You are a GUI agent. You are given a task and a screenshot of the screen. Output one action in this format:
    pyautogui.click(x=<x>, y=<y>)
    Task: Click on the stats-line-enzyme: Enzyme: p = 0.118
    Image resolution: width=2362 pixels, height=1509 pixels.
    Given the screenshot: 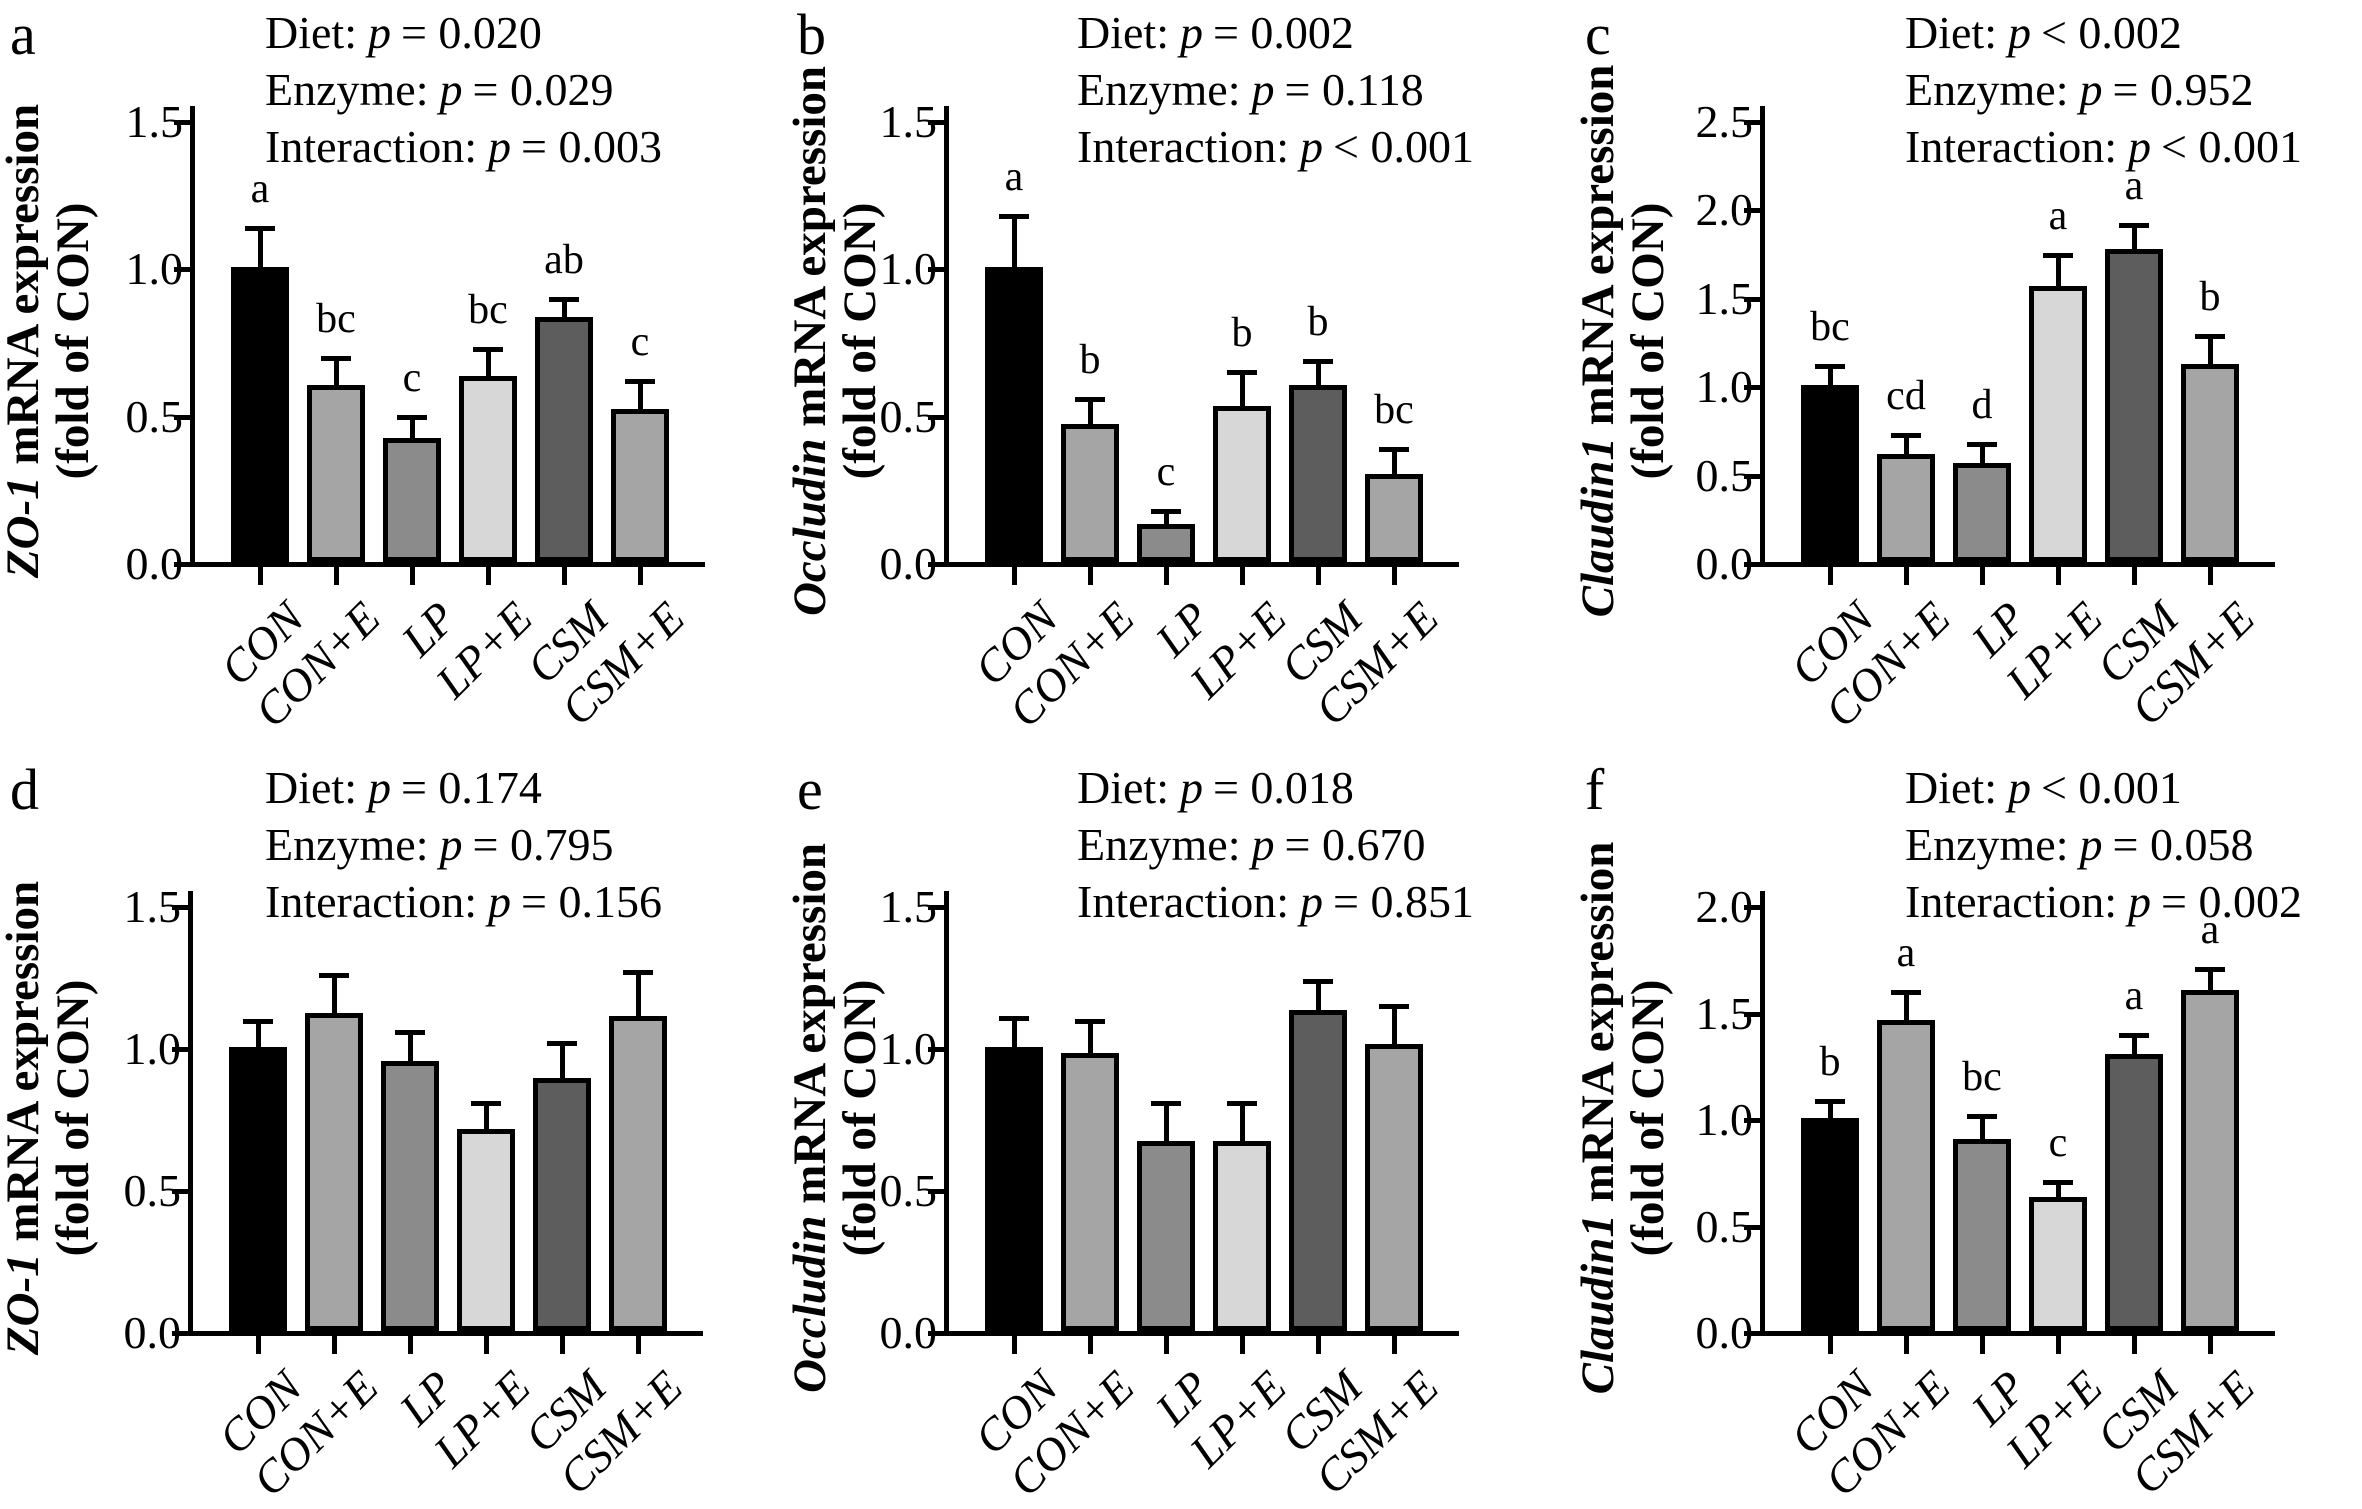 What is the action you would take?
    pyautogui.click(x=1275, y=89)
    